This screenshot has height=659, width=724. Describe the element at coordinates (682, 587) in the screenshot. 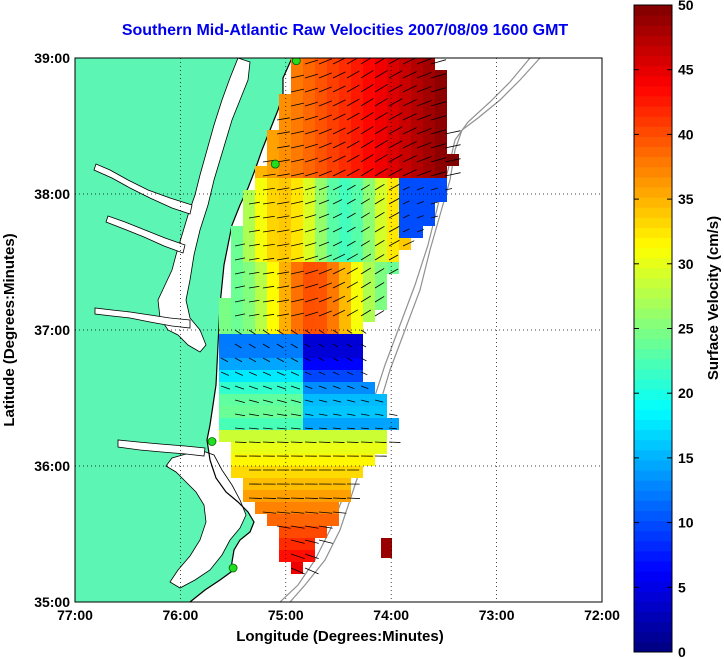

I see `colorbar-tick-label: 5` at that location.